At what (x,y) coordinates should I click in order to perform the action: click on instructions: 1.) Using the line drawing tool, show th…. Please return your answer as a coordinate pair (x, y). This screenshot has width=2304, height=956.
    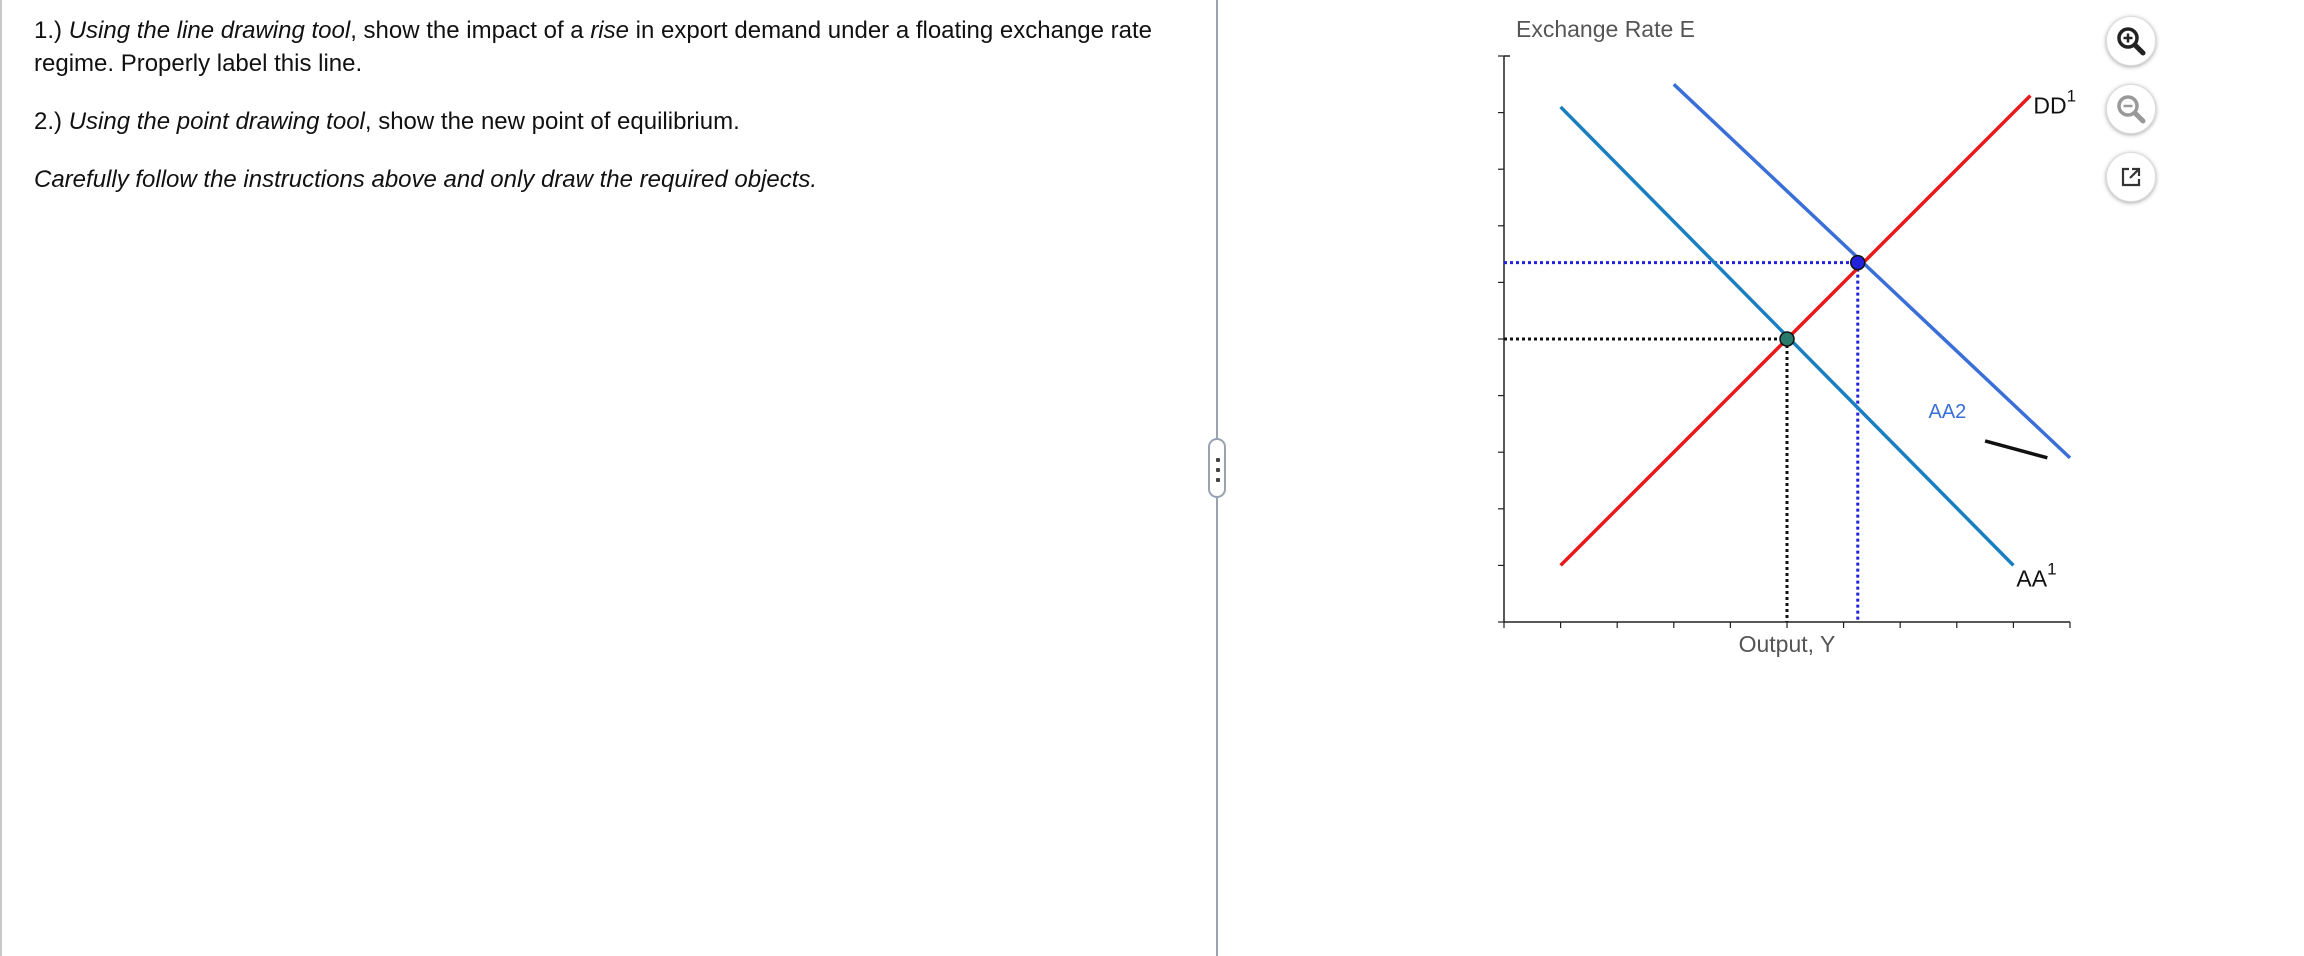
    Looking at the image, I should click on (604, 117).